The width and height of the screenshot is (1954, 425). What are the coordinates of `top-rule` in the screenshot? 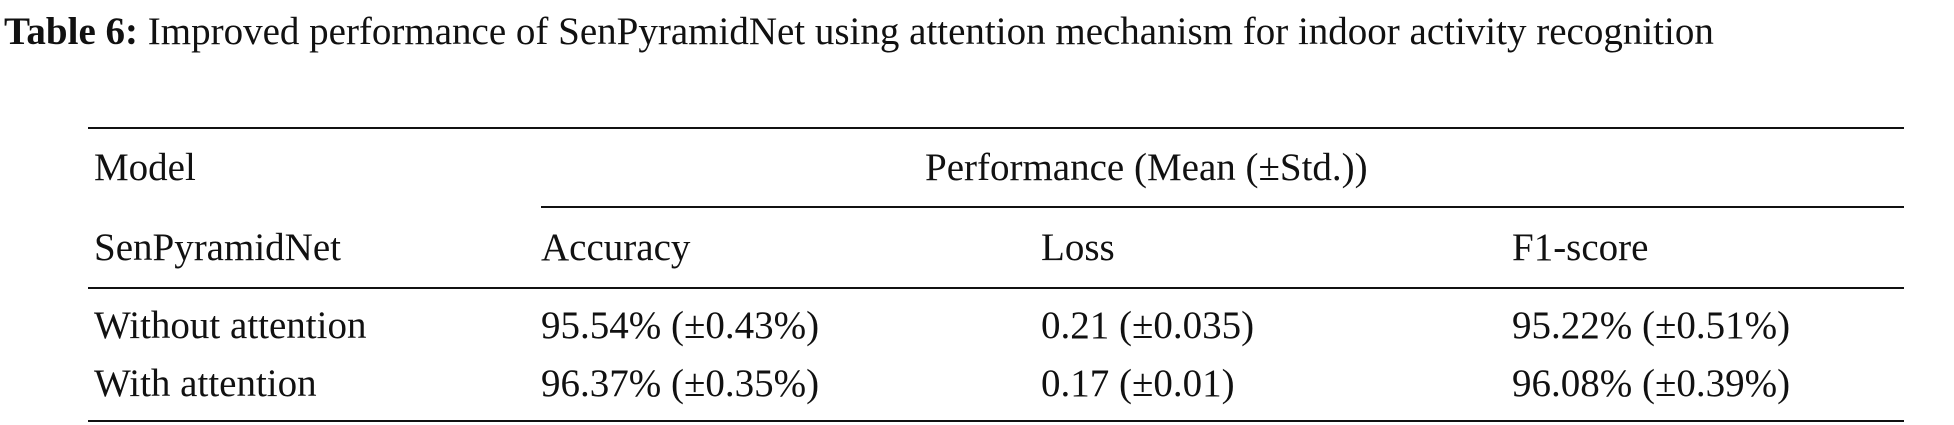 It's located at (996, 128).